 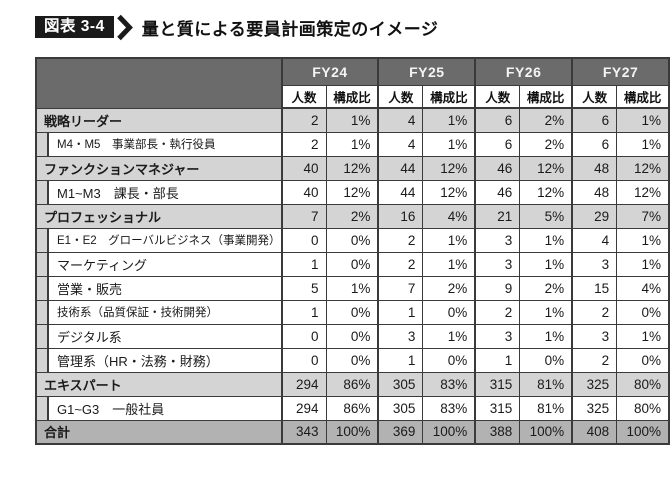 What do you see at coordinates (159, 384) in the screenshot?
I see `row-label: エキスパート` at bounding box center [159, 384].